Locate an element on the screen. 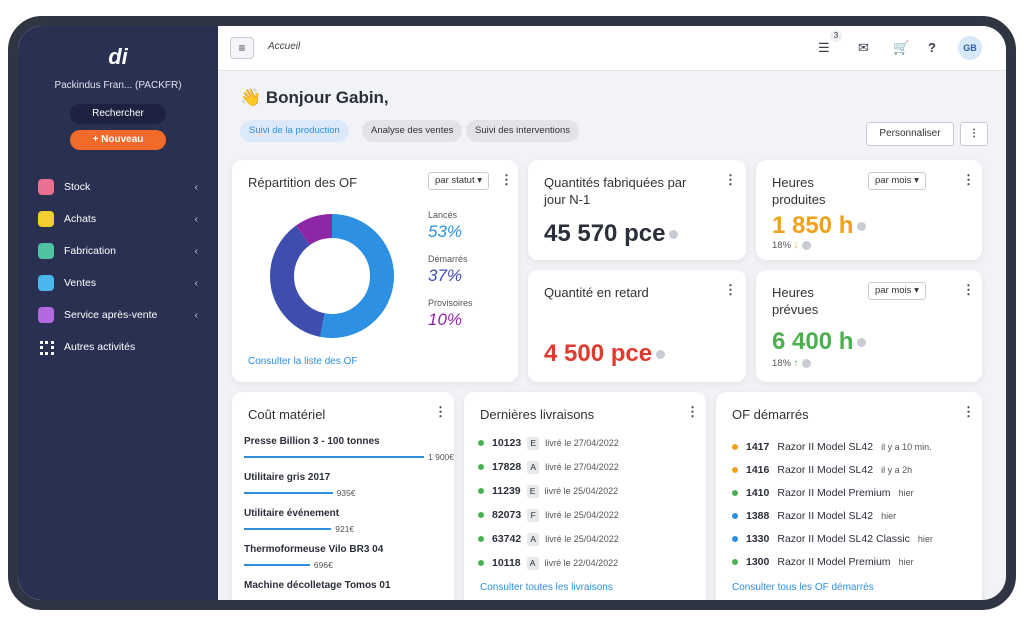 Image resolution: width=1024 pixels, height=626 pixels. breadcrumb: Accueil is located at coordinates (284, 46).